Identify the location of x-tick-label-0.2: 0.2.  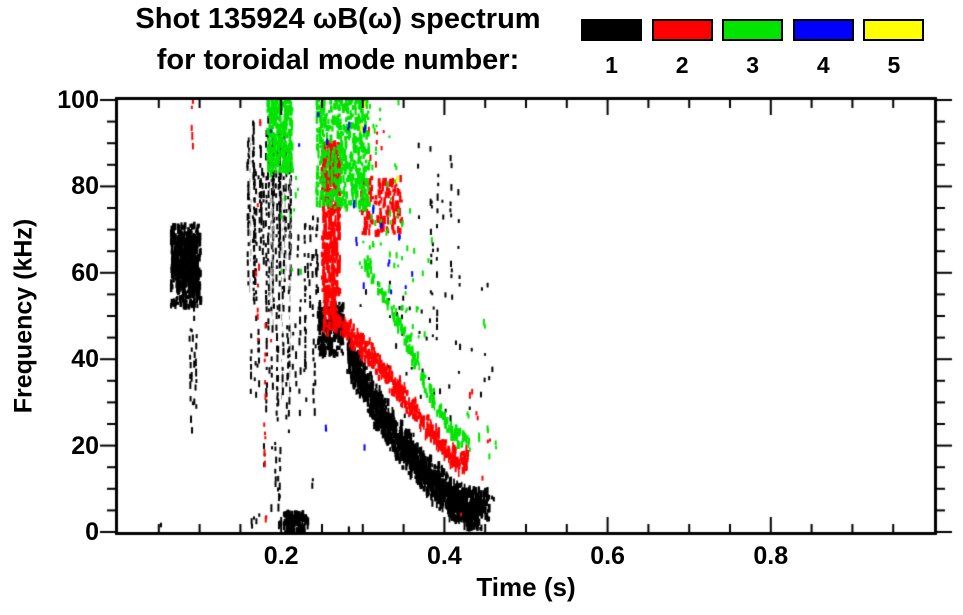
(281, 556).